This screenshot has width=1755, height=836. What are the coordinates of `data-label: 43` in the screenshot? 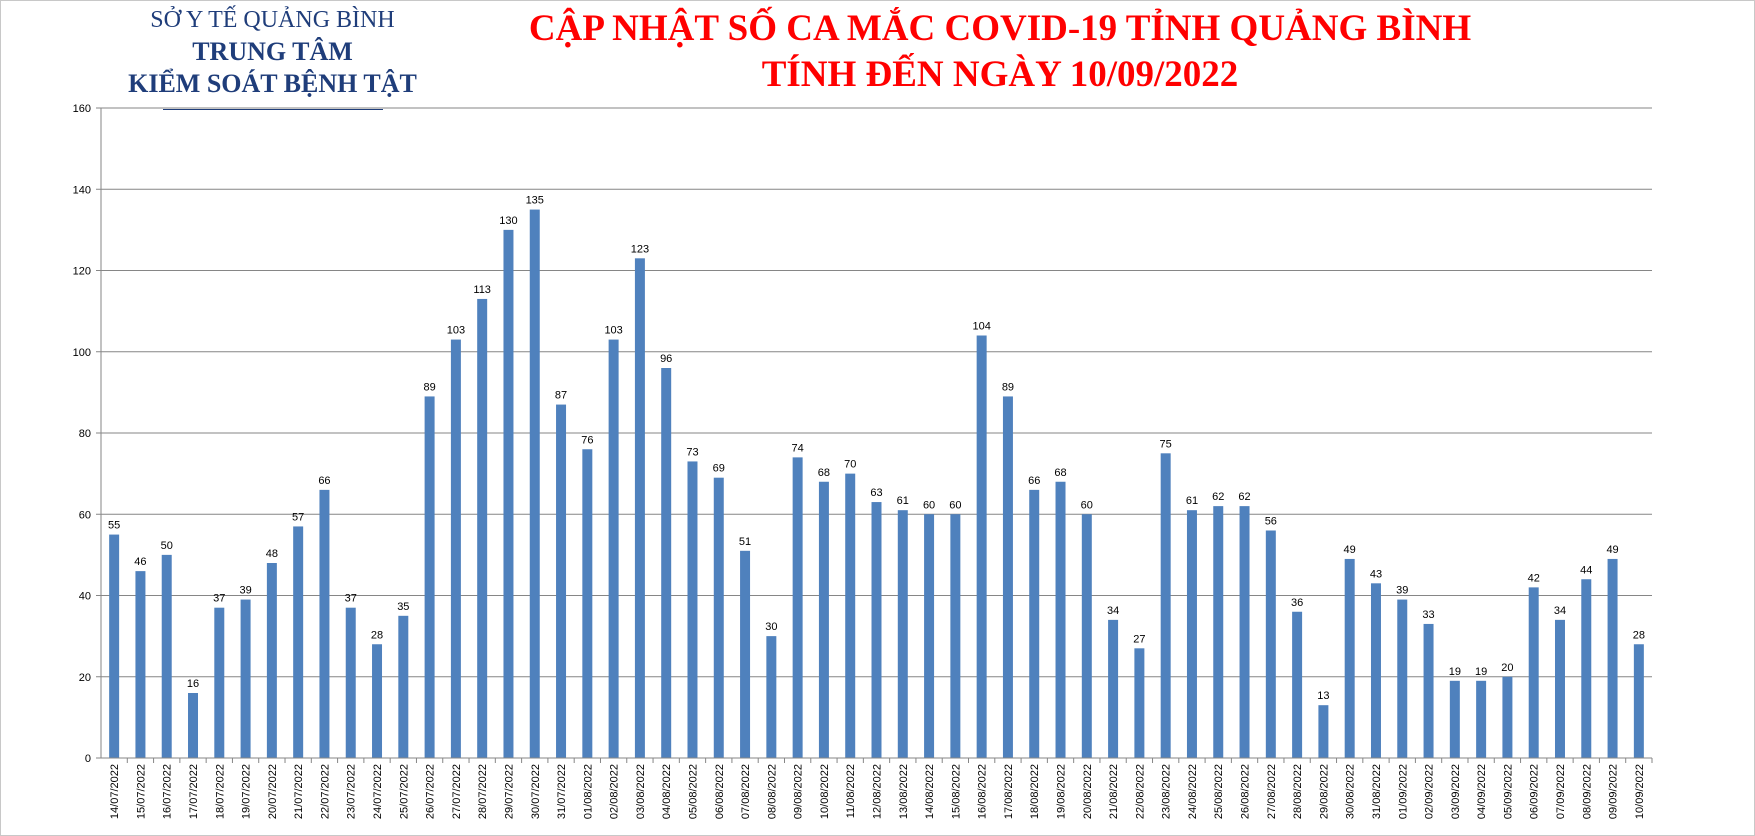 It's located at (1376, 574).